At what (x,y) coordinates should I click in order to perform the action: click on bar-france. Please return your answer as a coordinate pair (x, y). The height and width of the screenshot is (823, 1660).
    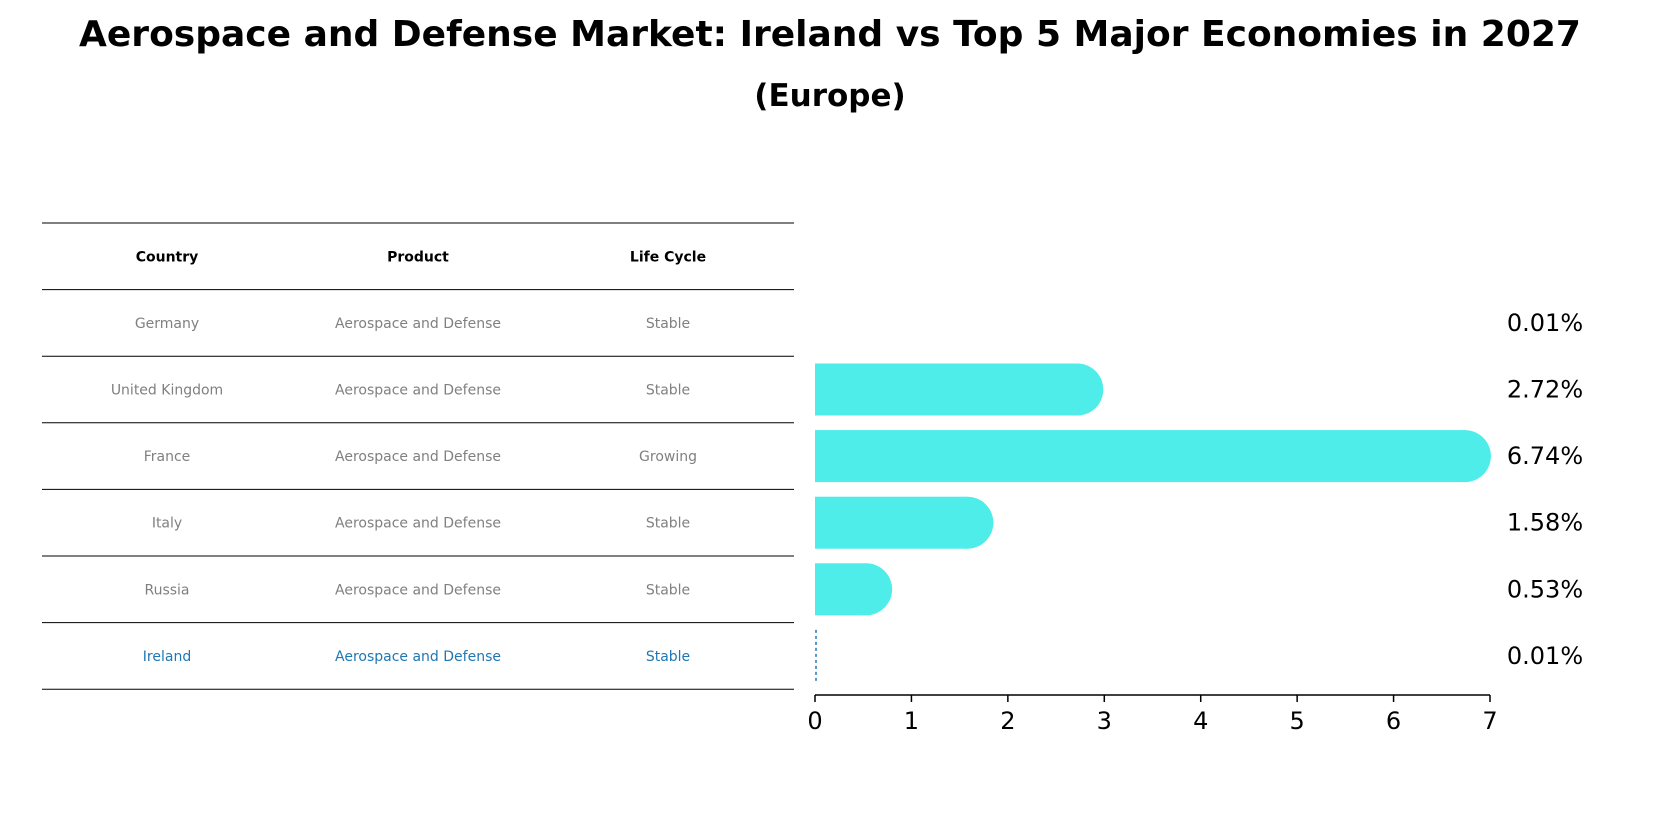
    Looking at the image, I should click on (1153, 456).